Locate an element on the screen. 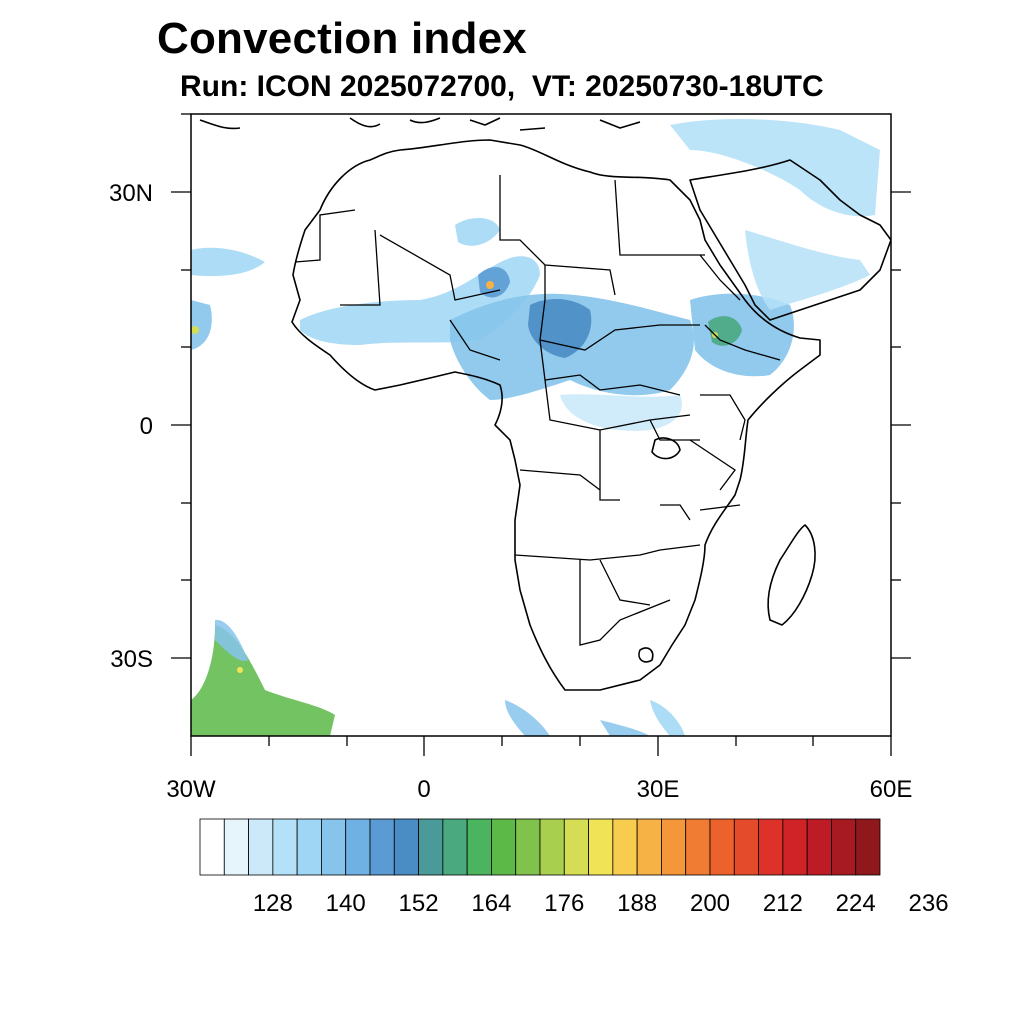 This screenshot has height=1024, width=1024. convection-patch-atlantic-north is located at coordinates (228, 262).